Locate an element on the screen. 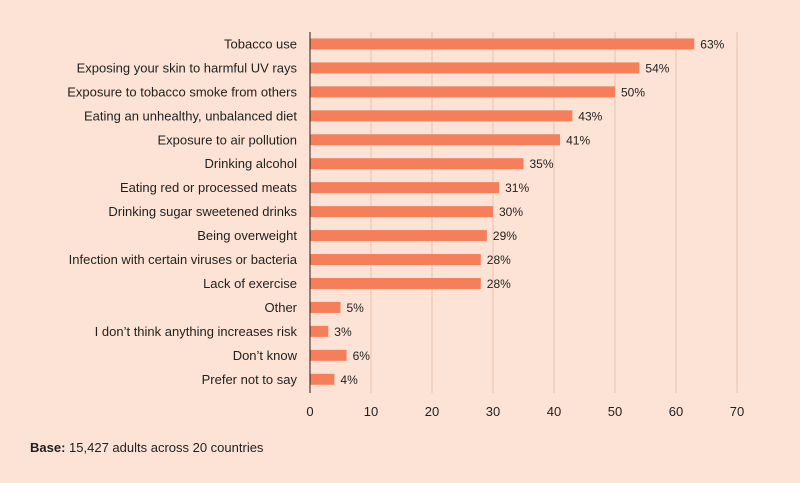 This screenshot has height=483, width=800. category-label: Drinking alcohol is located at coordinates (251, 163).